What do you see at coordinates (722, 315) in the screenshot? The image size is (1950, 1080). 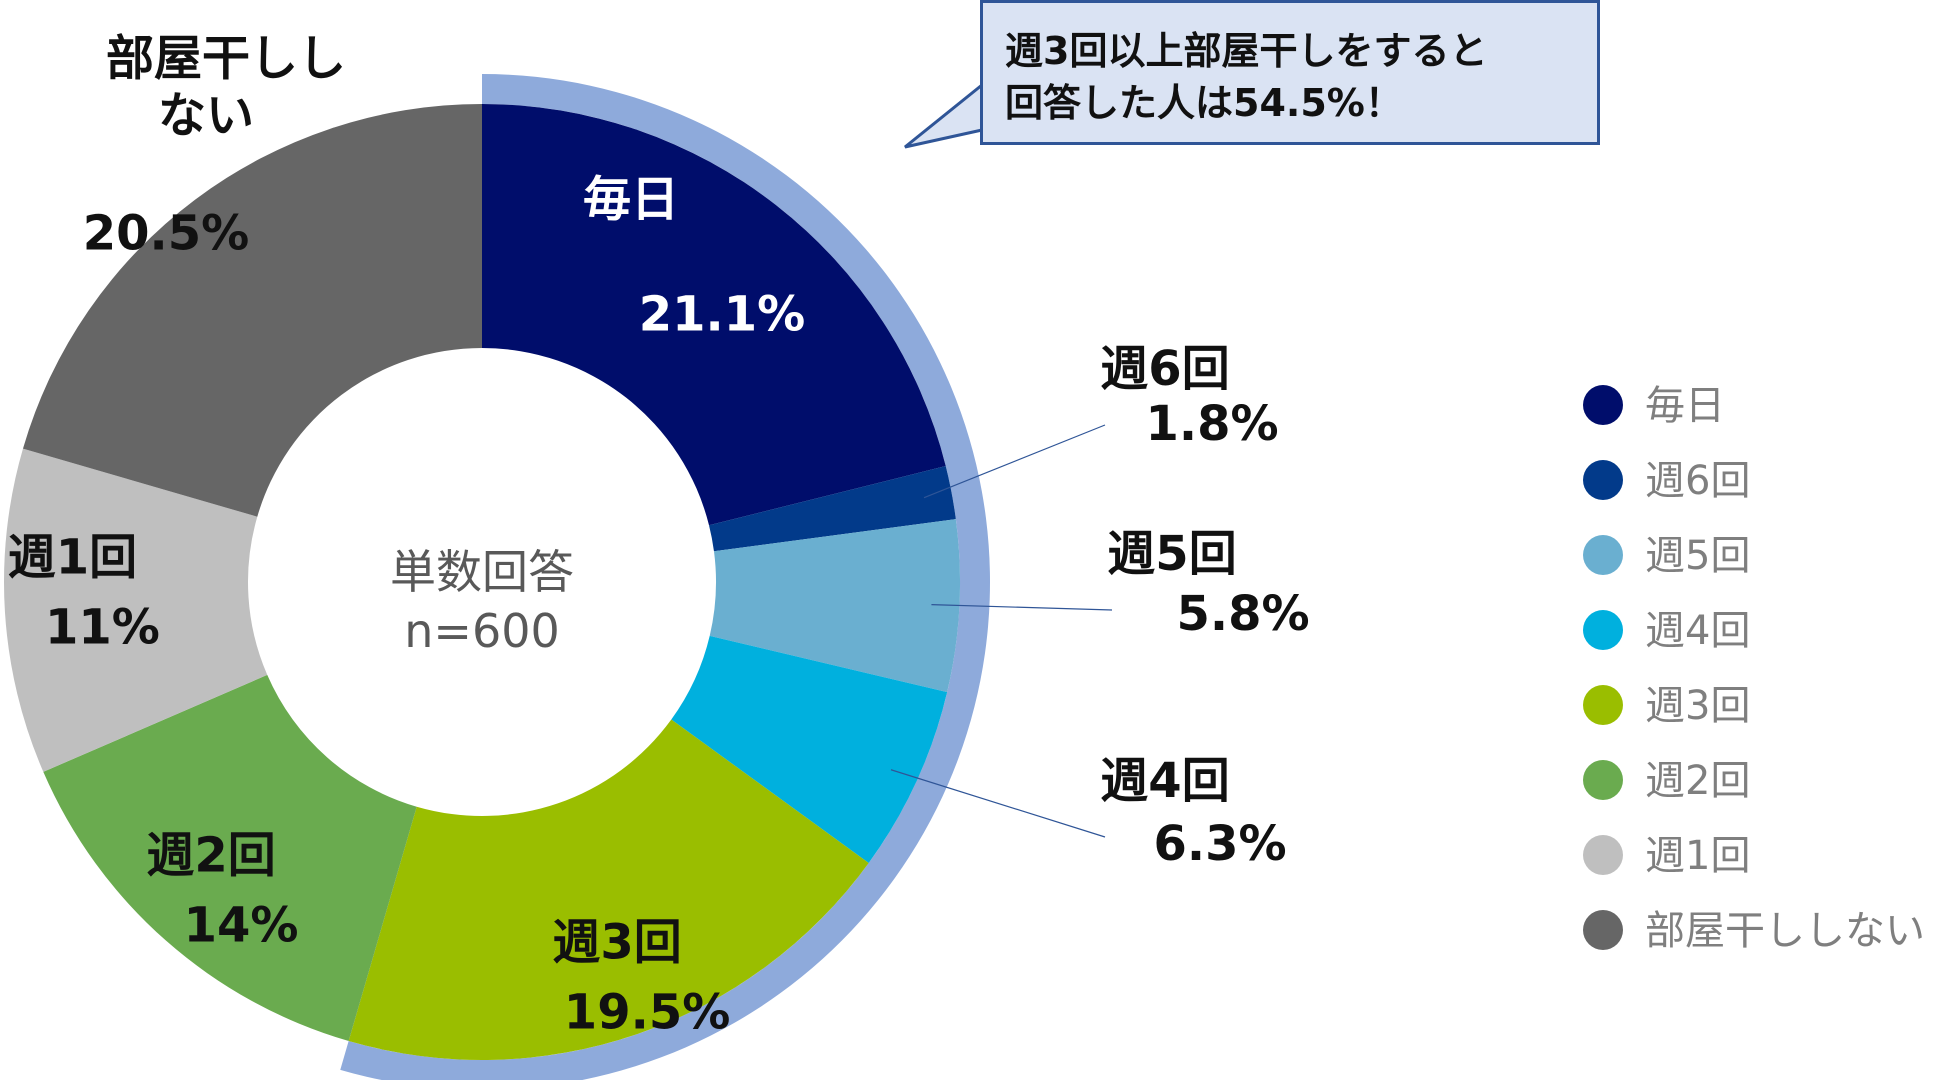 I see `slice-value-label-毎日: 21.1%` at bounding box center [722, 315].